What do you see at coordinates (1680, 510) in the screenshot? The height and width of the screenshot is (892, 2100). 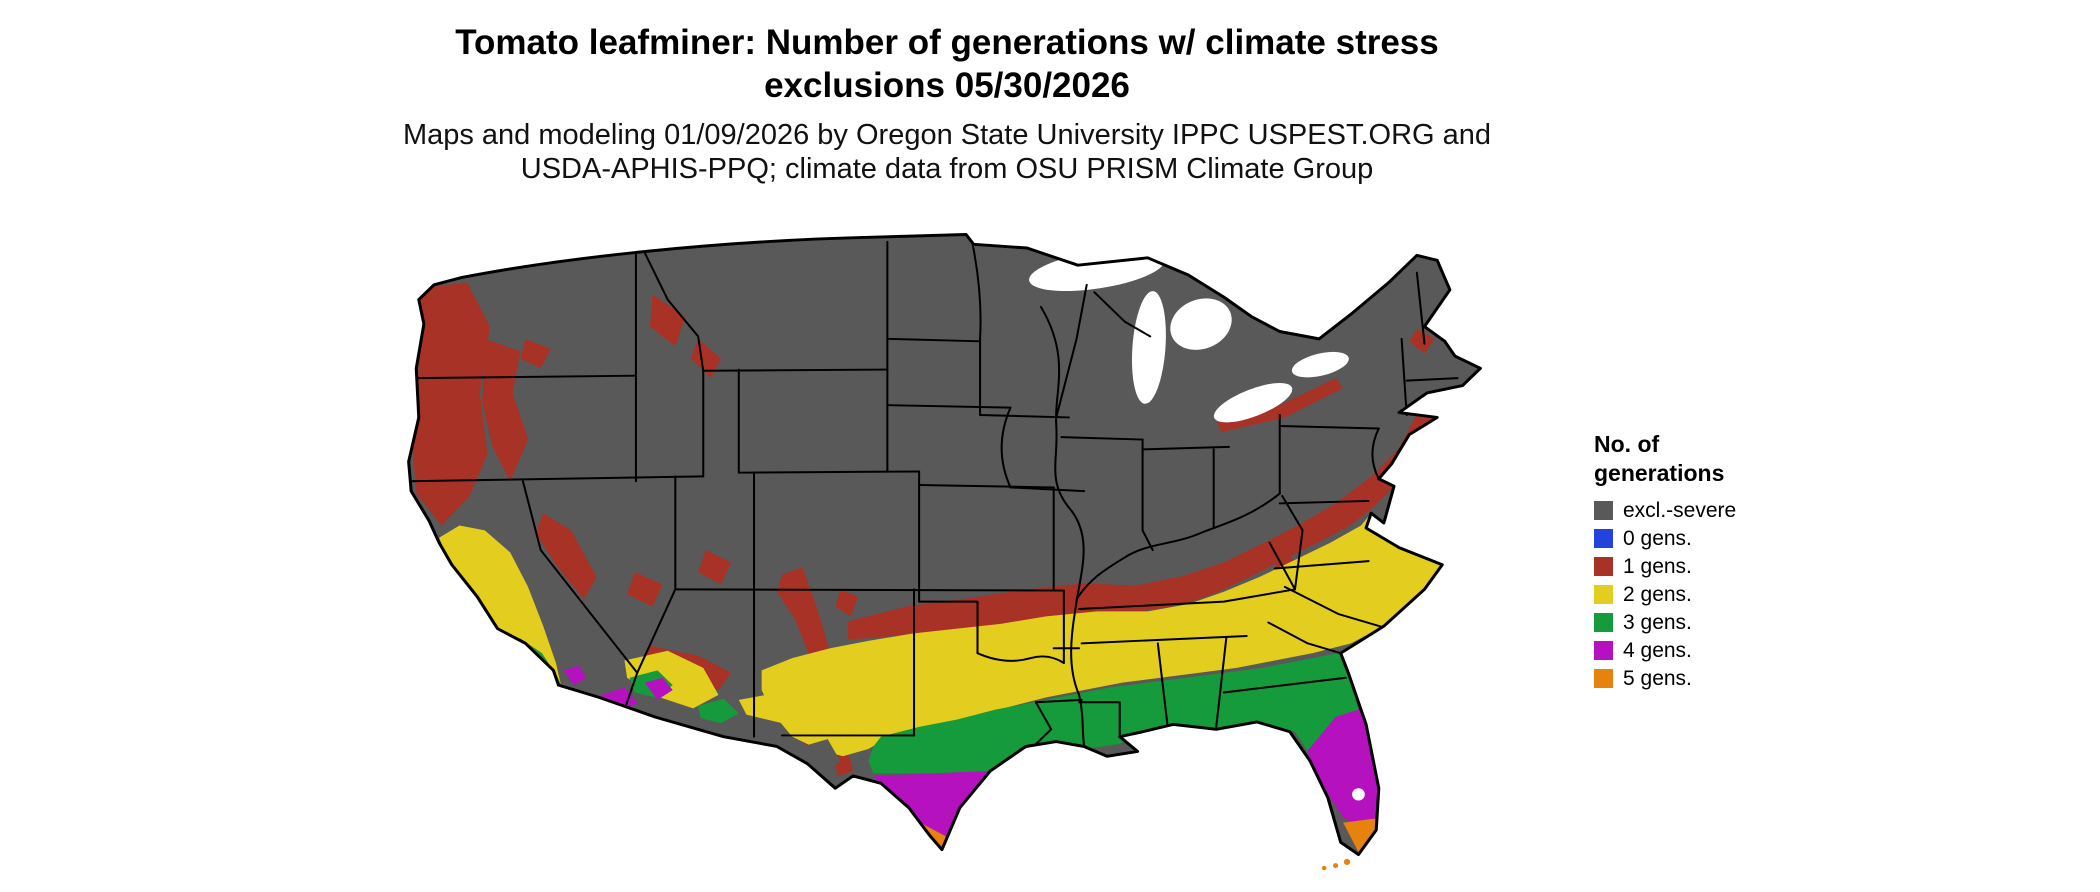 I see `legend-label-excl-severe: excl.-severe` at bounding box center [1680, 510].